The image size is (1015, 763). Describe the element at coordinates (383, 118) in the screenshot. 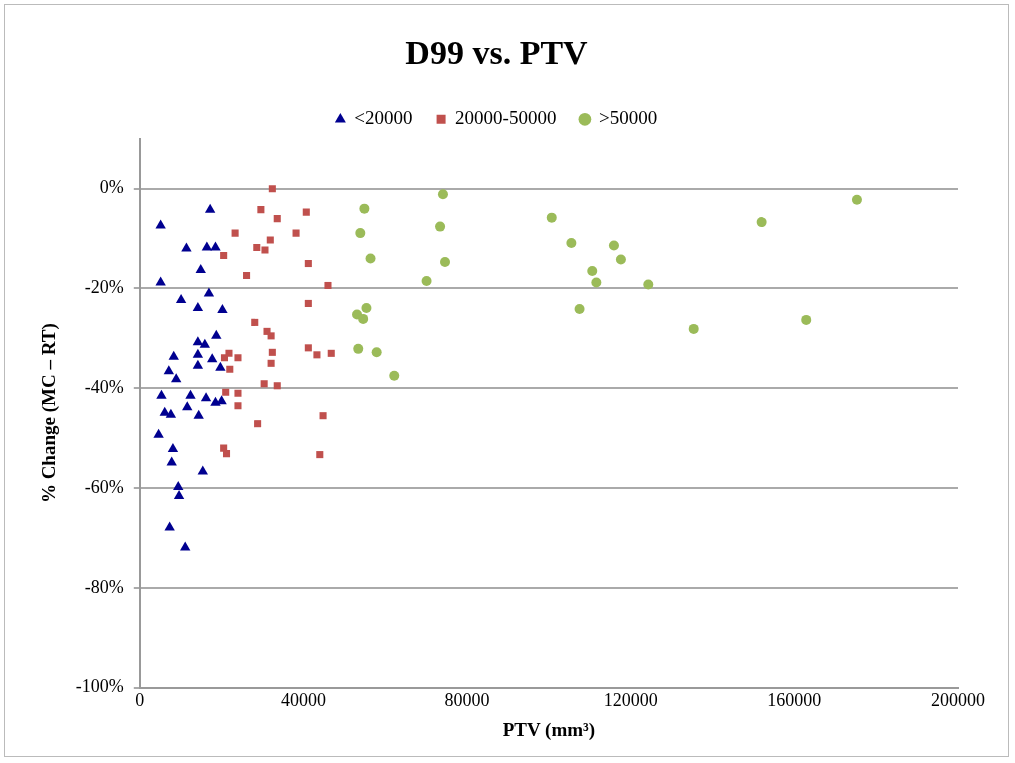

I see `legend-label: <20000` at that location.